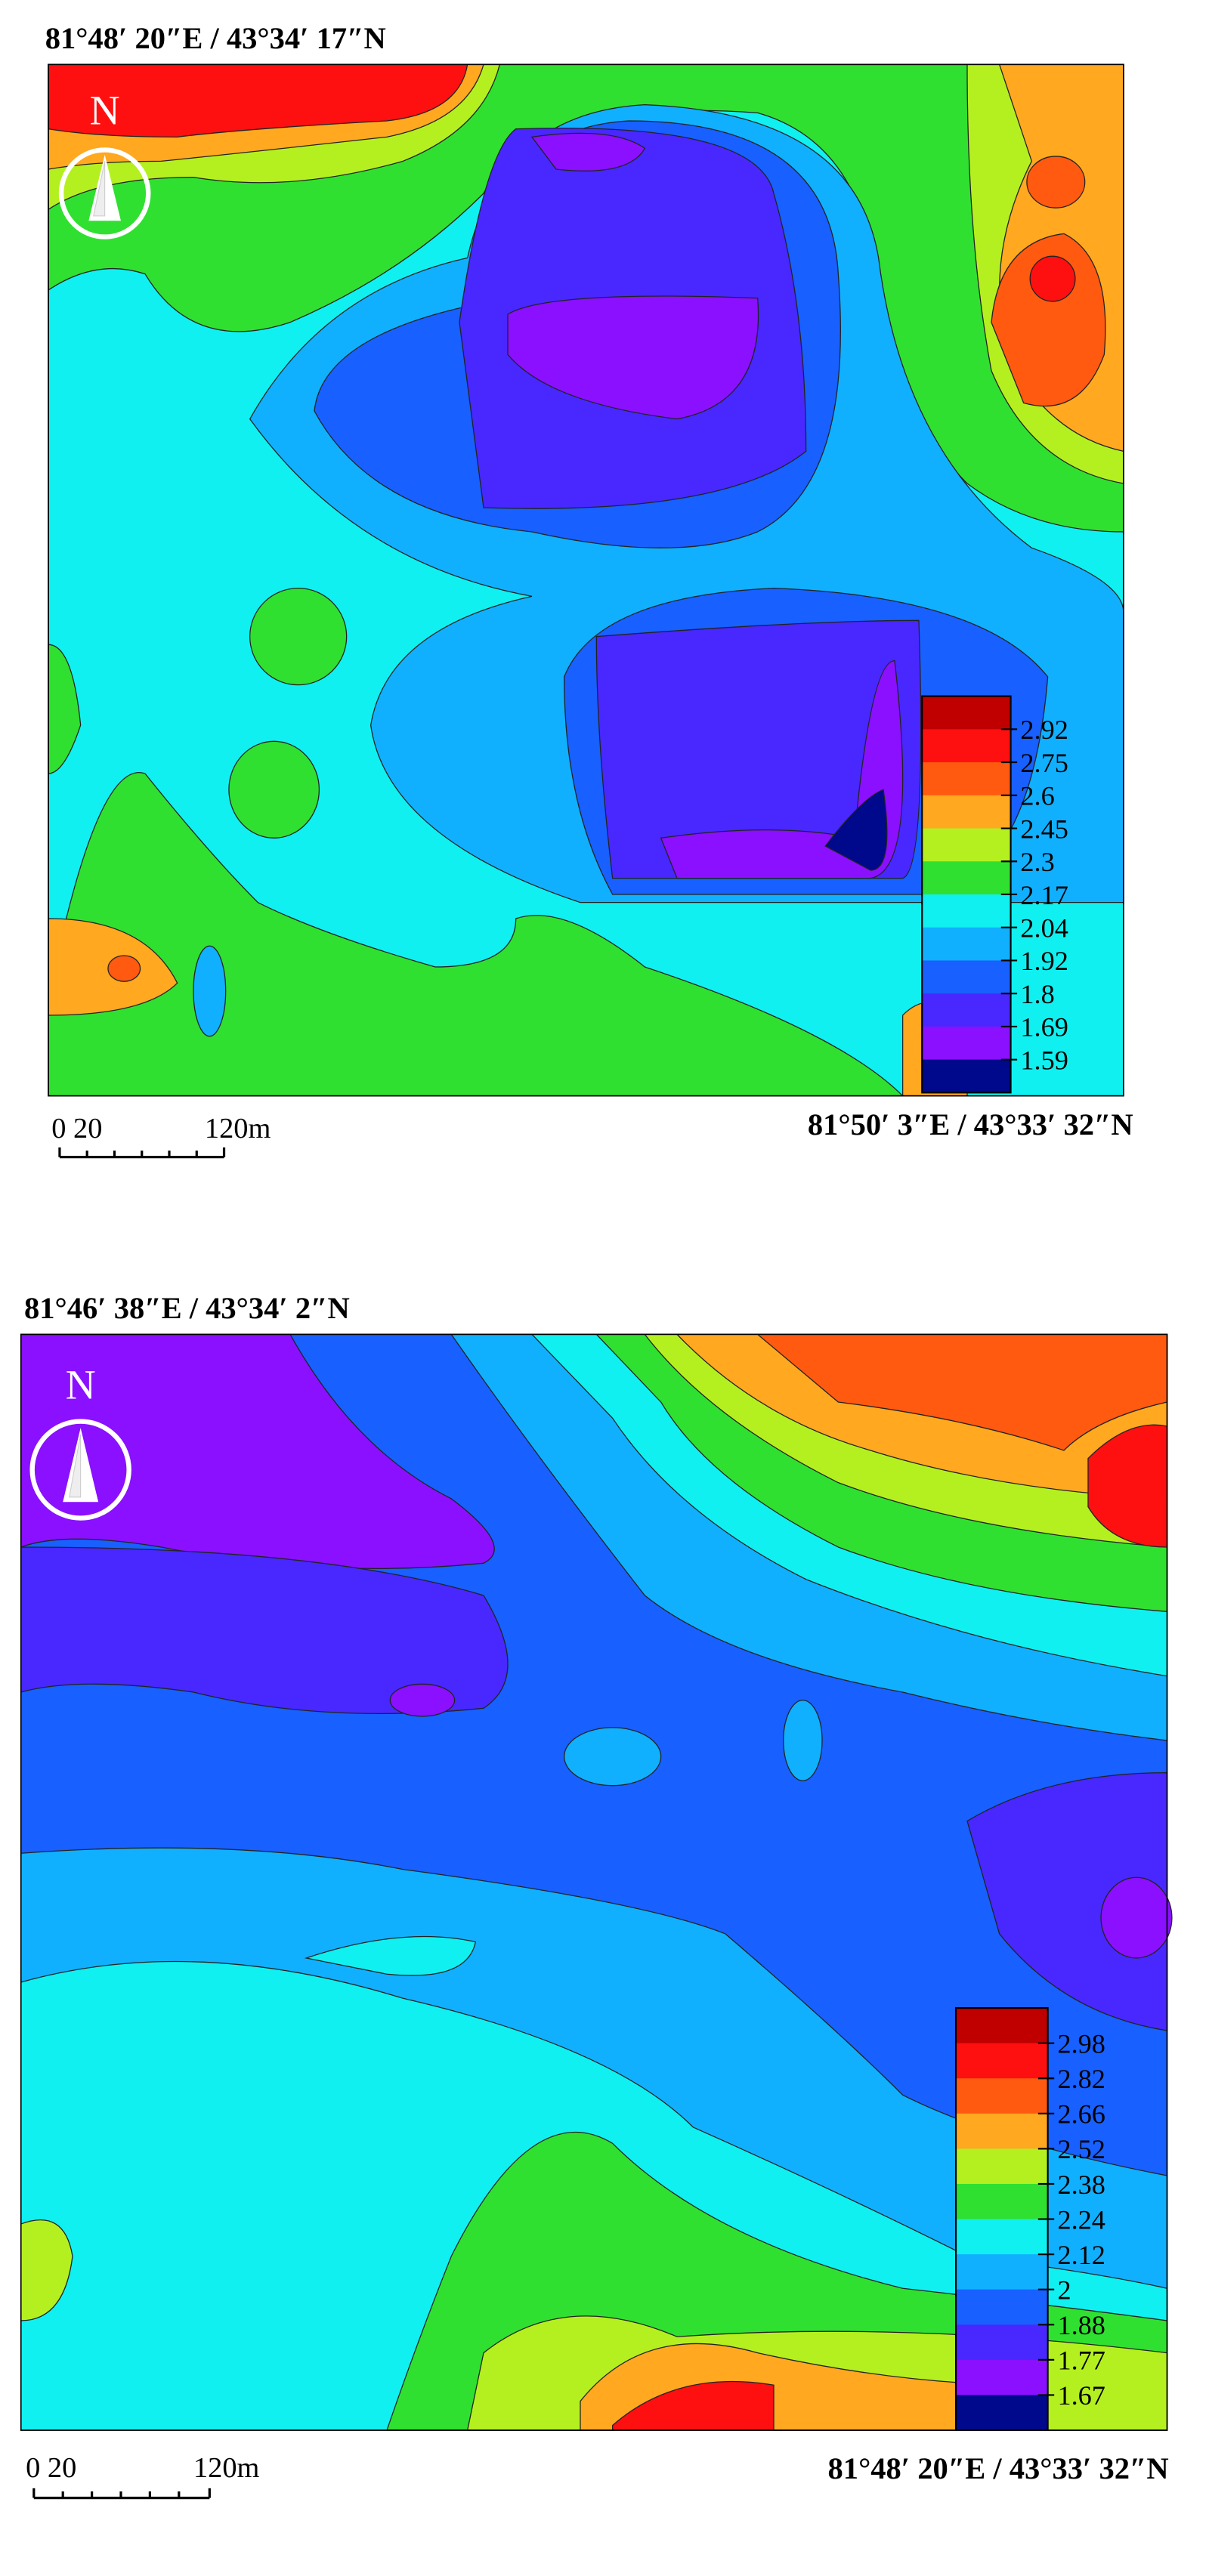 This screenshot has width=1209, height=2576. Describe the element at coordinates (1081, 2395) in the screenshot. I see `colorbar-tick-label: 1.67` at that location.